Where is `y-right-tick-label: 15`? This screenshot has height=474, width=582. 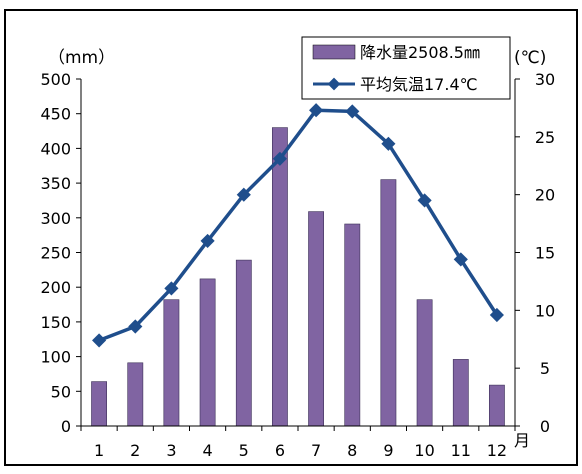 y-right-tick-label: 15 is located at coordinates (545, 253).